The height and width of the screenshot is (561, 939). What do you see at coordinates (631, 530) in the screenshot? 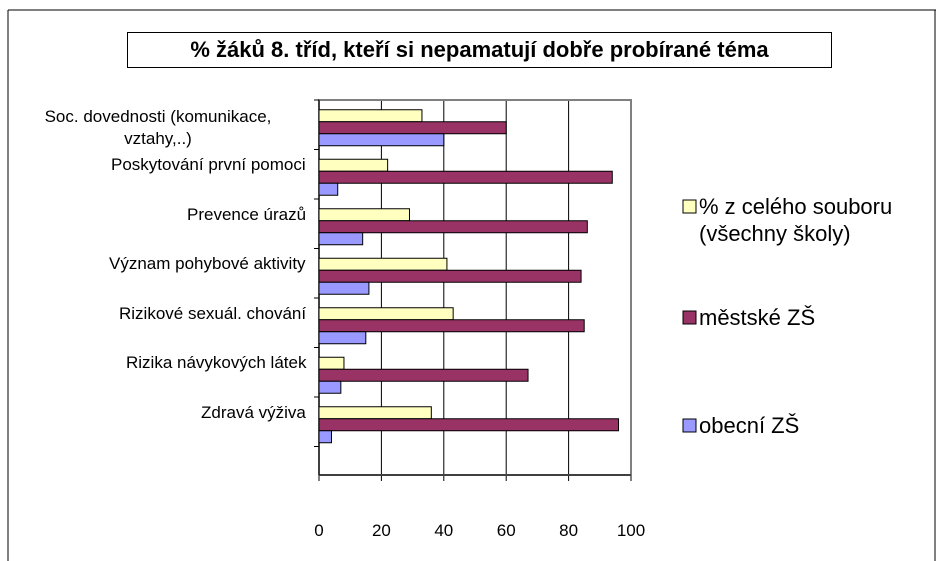
I see `x-tick-label: 100` at bounding box center [631, 530].